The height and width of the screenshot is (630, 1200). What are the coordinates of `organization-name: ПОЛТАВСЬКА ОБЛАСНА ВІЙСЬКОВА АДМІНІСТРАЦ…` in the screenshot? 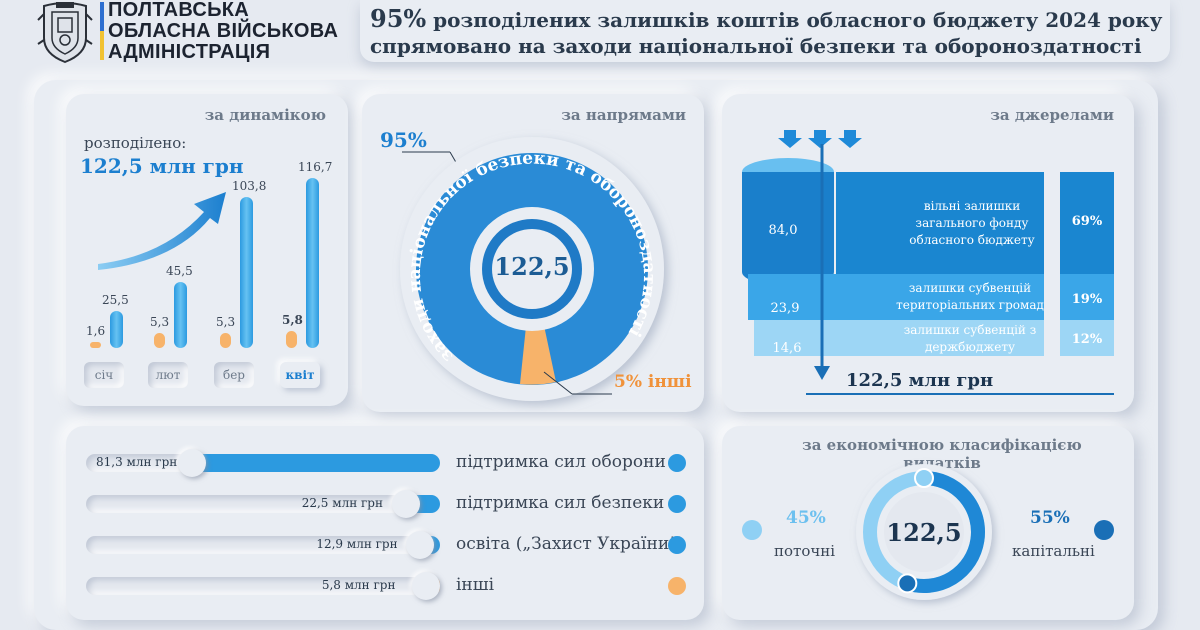 It's located at (223, 31).